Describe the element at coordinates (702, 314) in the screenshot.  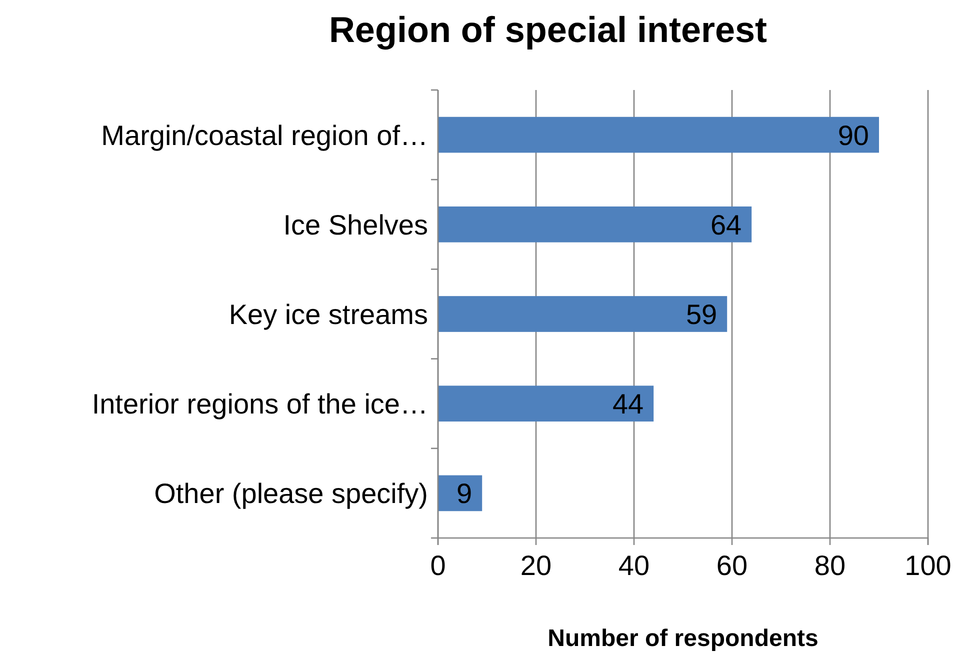
I see `data-label: 59` at that location.